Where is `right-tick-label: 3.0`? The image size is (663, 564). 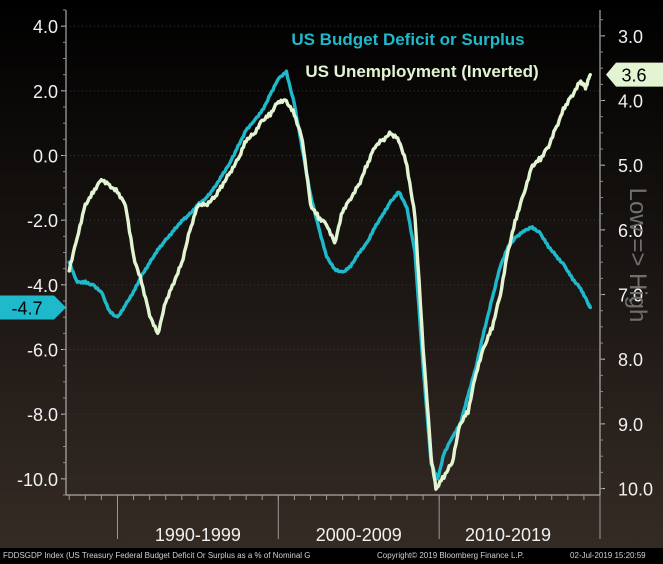
right-tick-label: 3.0 is located at coordinates (630, 37).